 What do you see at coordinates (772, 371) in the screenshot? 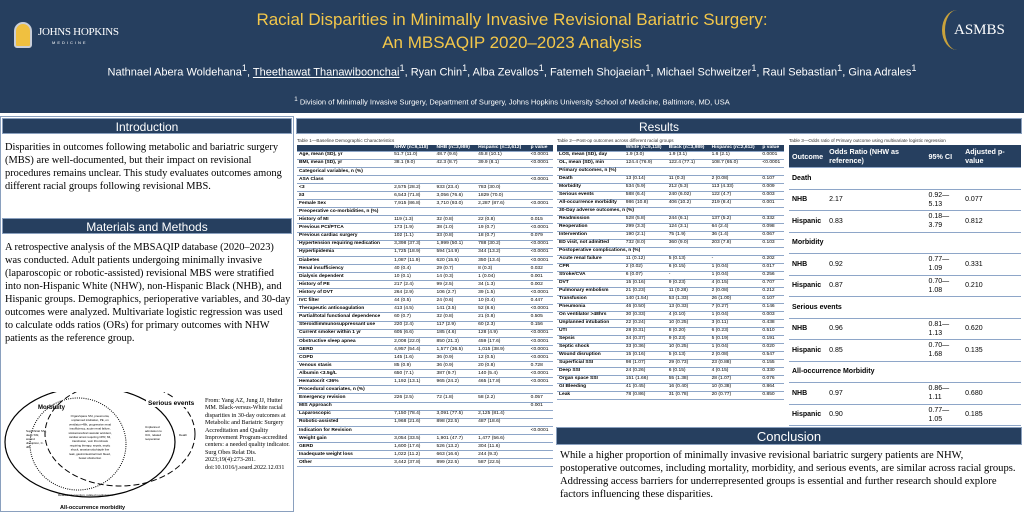
I see `cell-value: 0.330` at bounding box center [772, 371].